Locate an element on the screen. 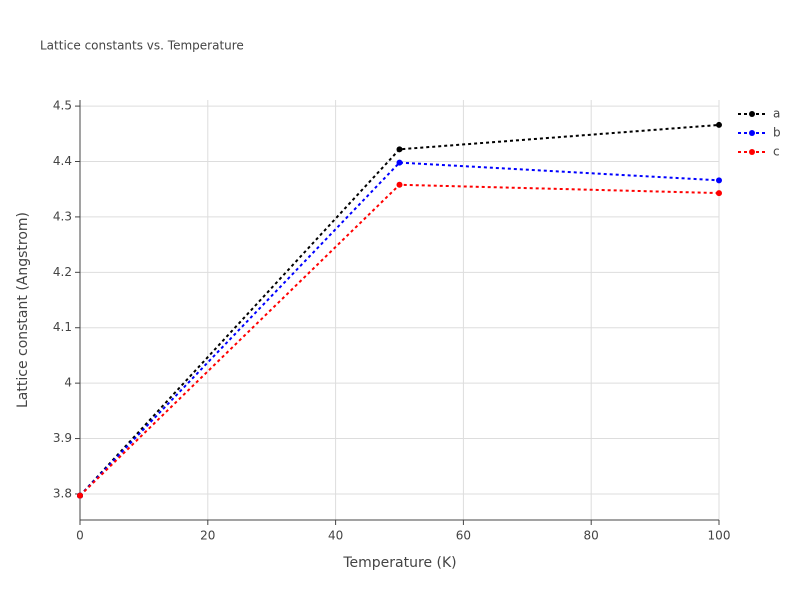 This screenshot has width=800, height=600. y-tick-label: 3.9 is located at coordinates (62, 438).